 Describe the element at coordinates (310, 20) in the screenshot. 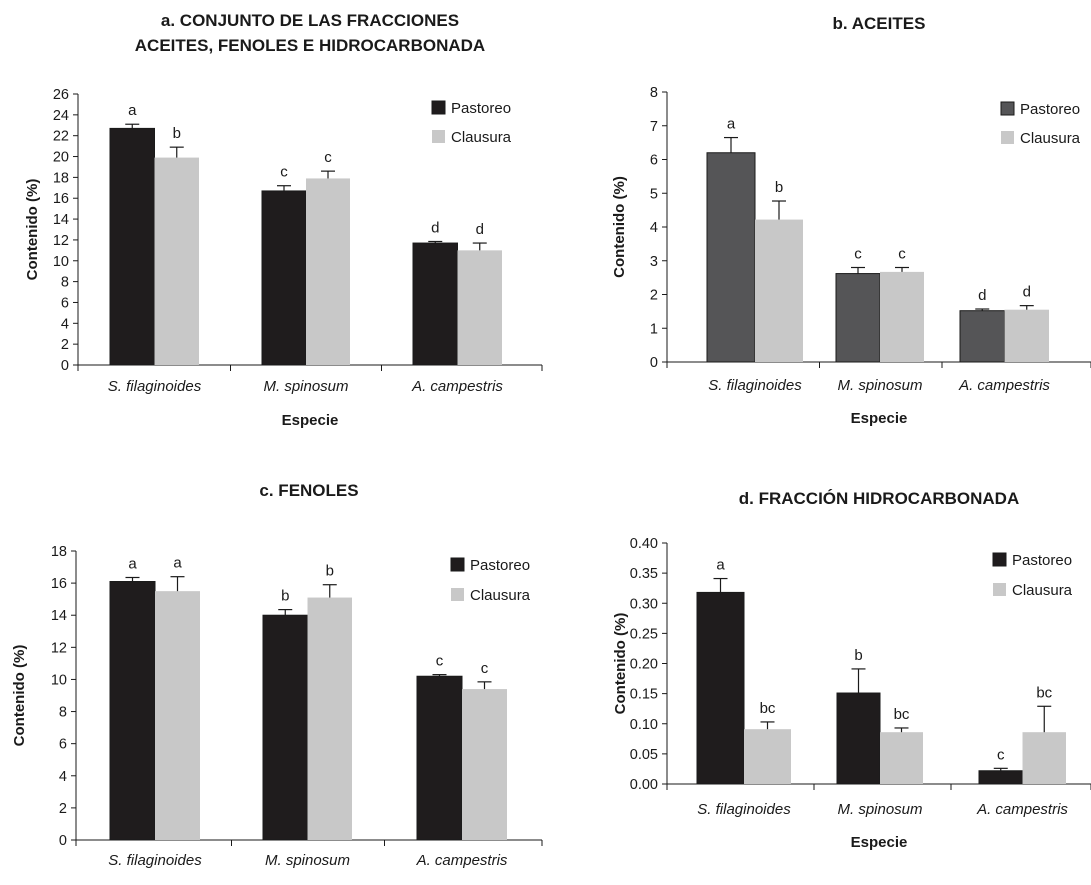

I see `chart-title: a. CONJUNTO DE LAS FRACCIONES` at that location.